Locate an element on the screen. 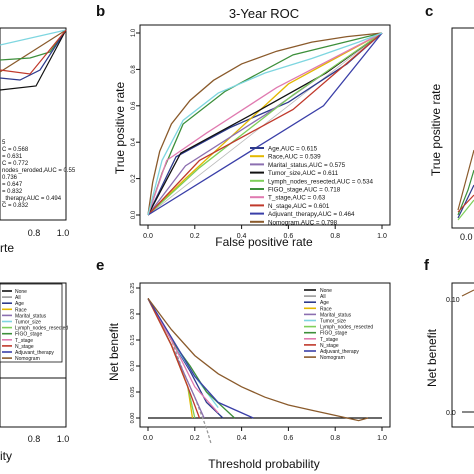 This screenshot has height=474, width=474. panel-e-legend-label-age: Age is located at coordinates (324, 303).